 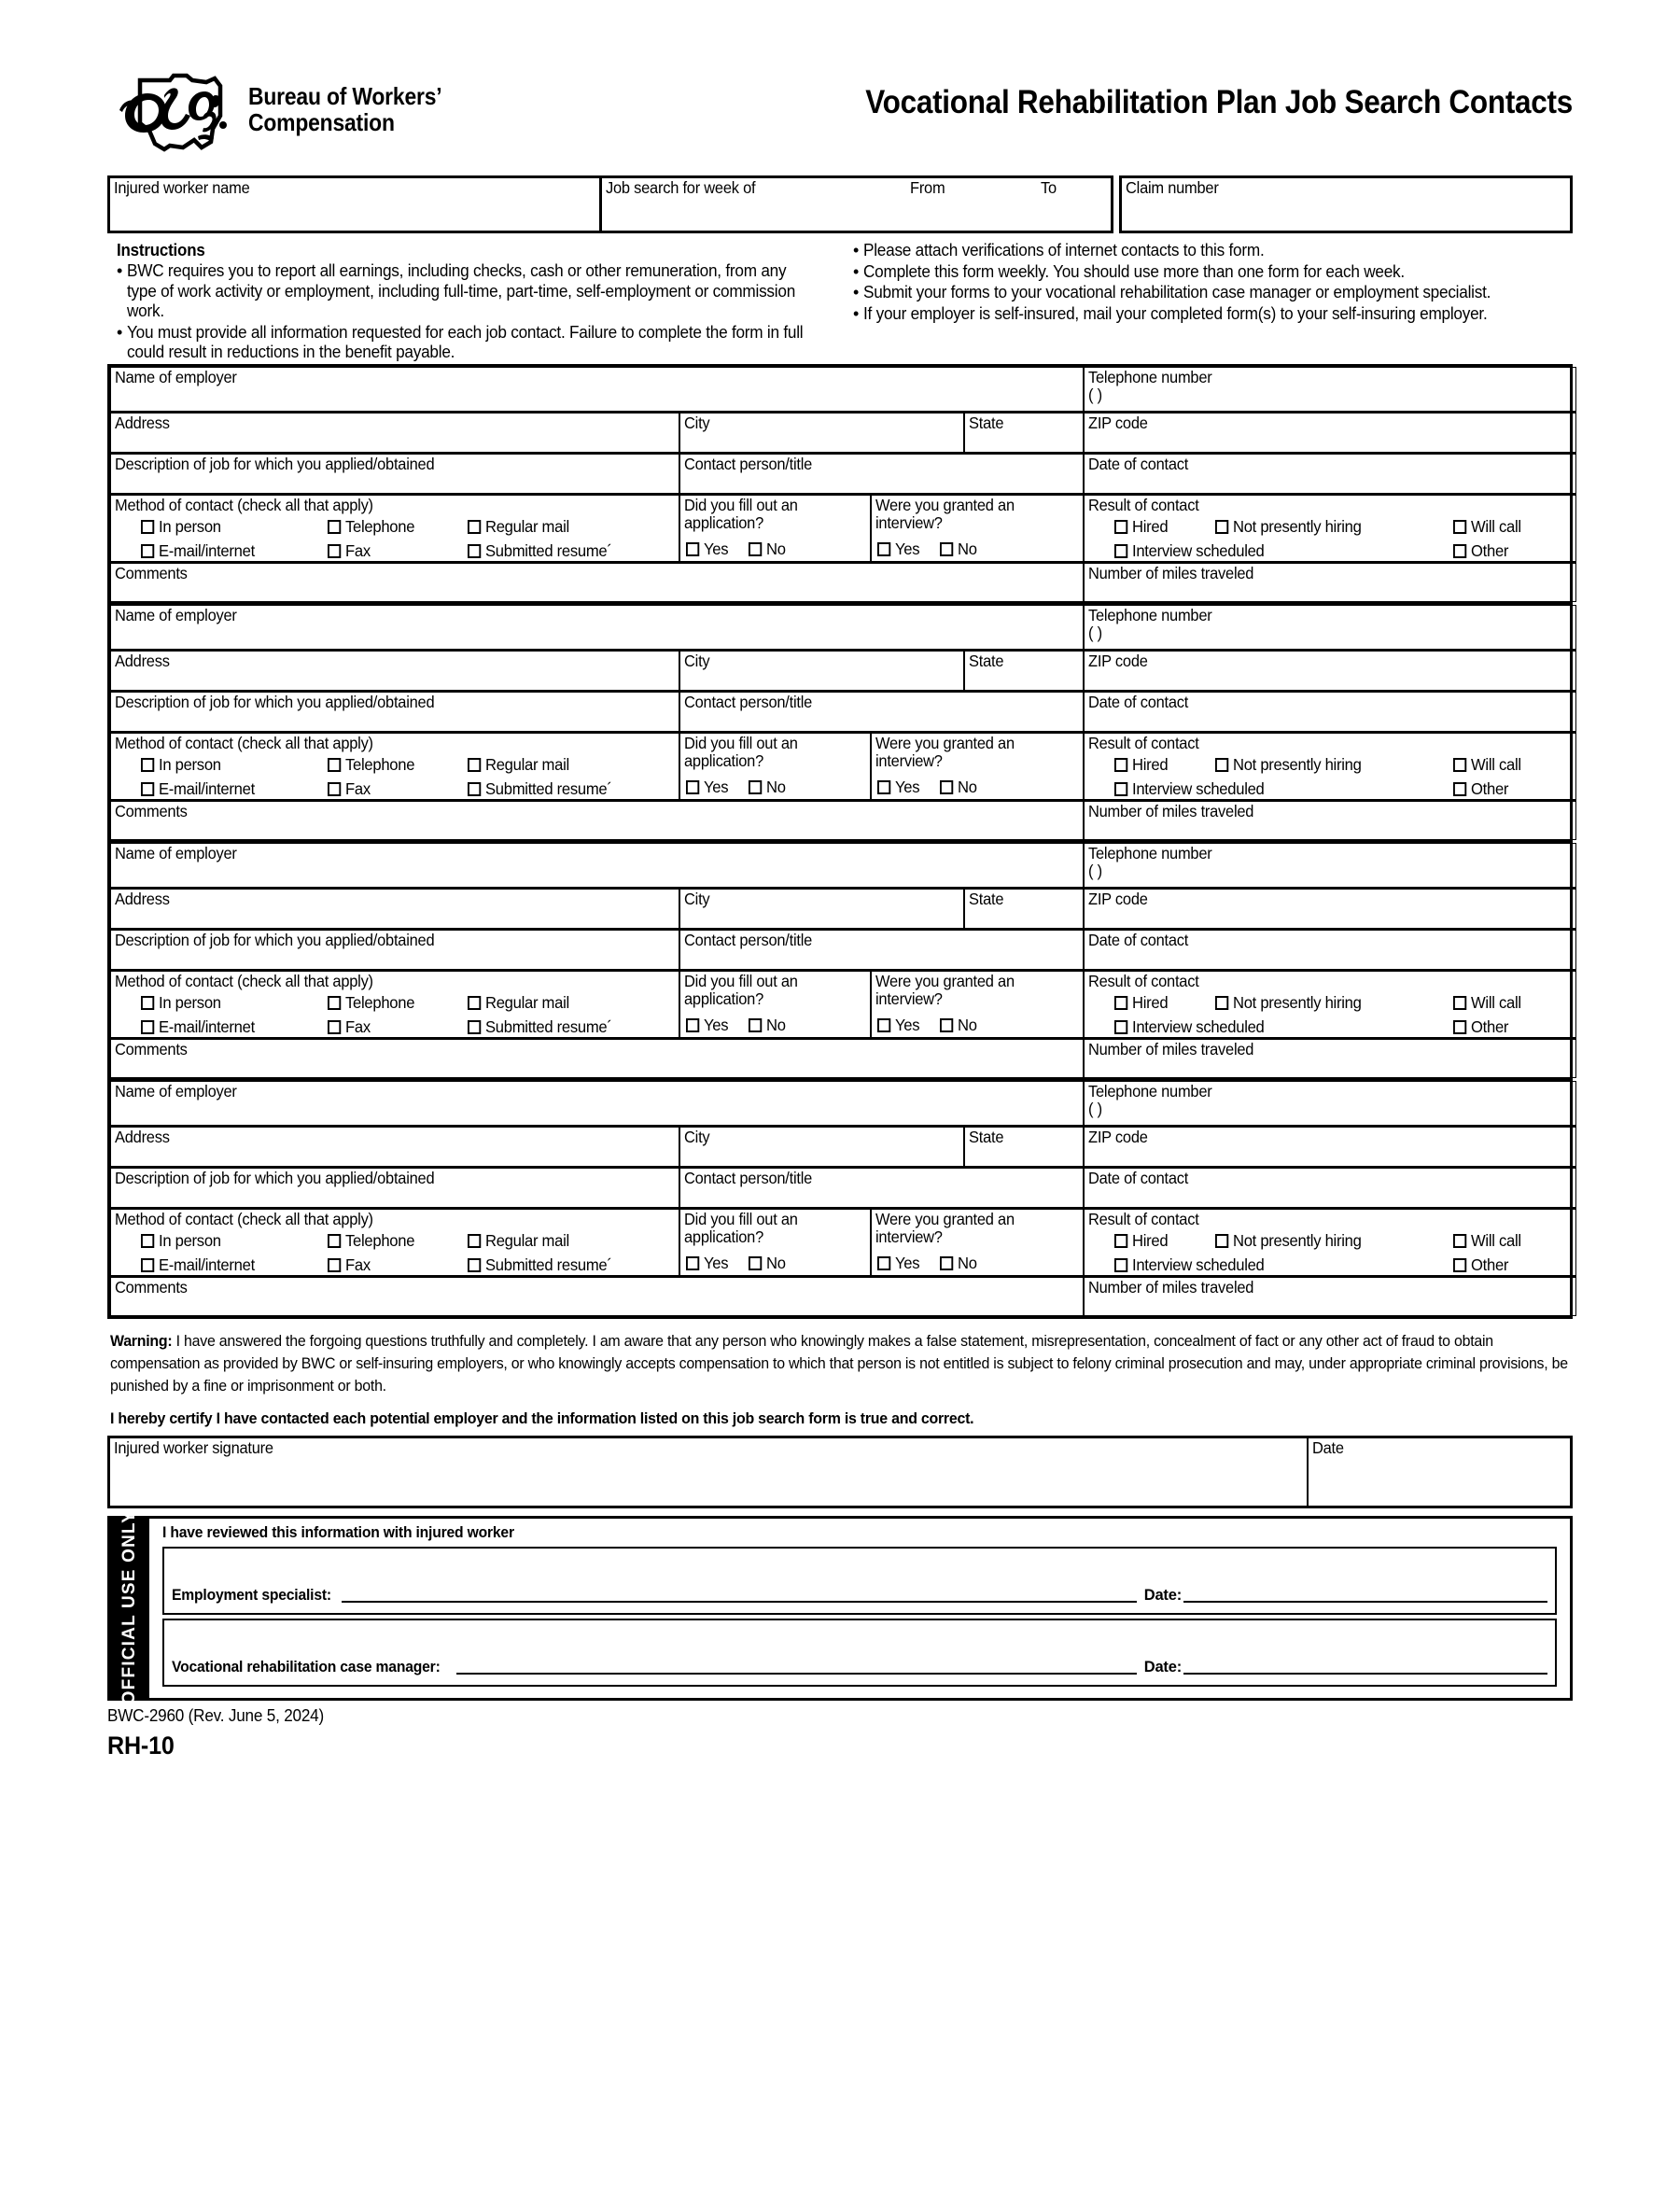 I want to click on method-option-e-mail-internet: E-mail/internet, so click(x=229, y=1027).